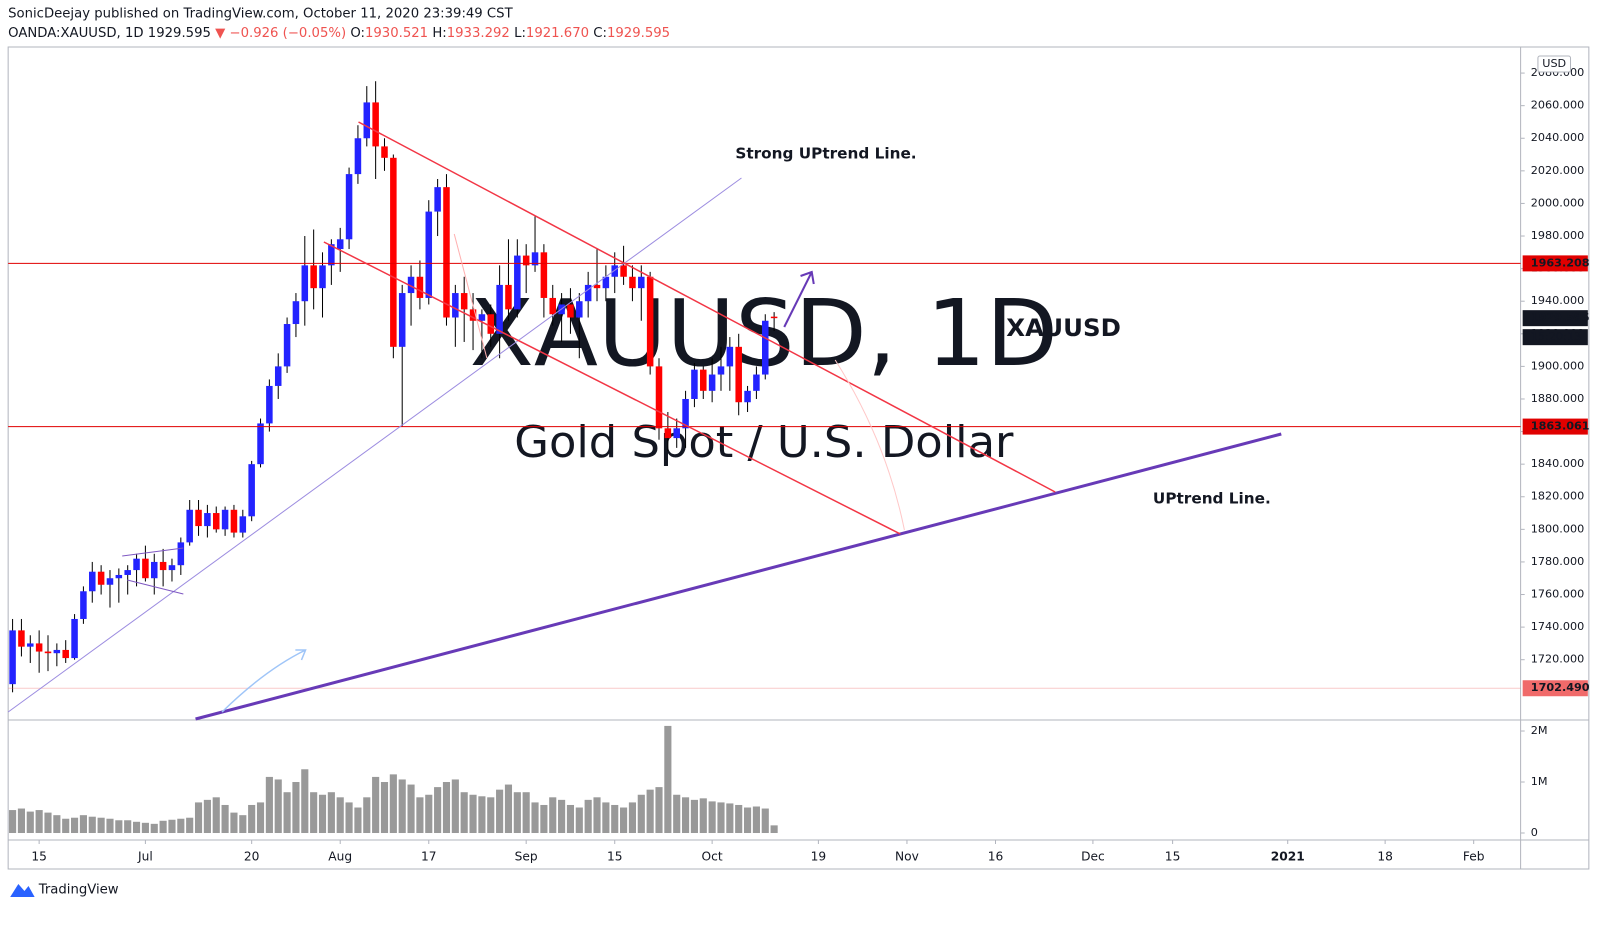 The height and width of the screenshot is (927, 1597). I want to click on logo, so click(22, 890).